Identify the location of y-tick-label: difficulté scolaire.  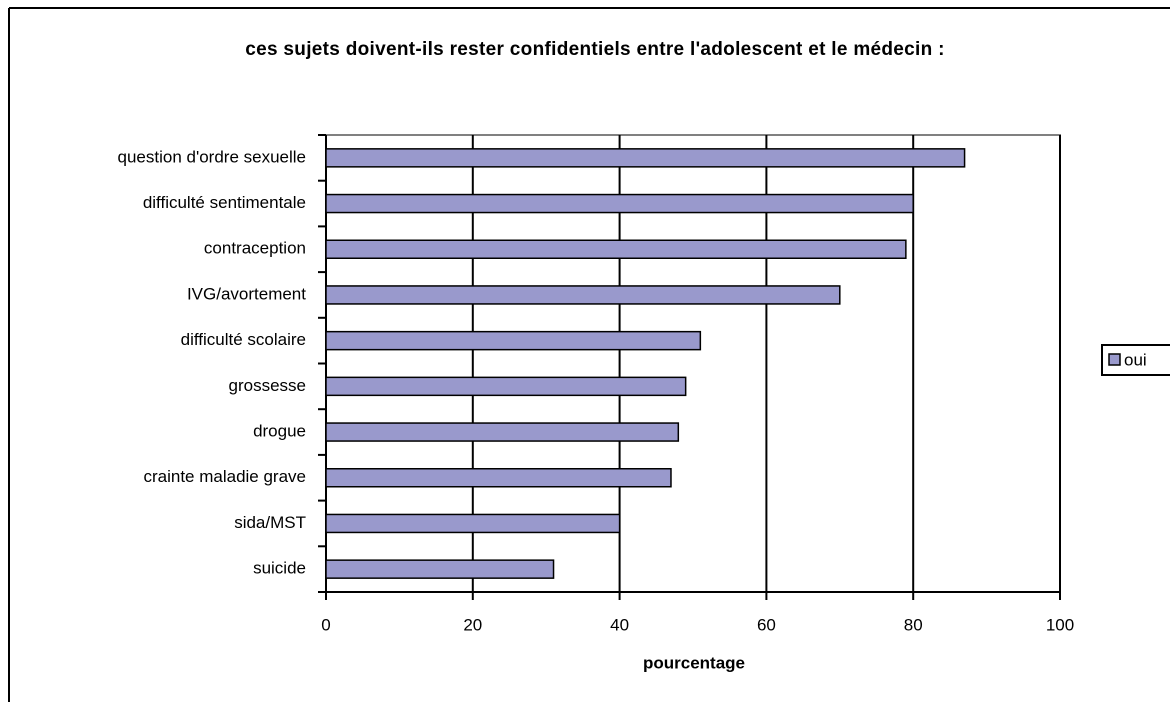
(243, 339).